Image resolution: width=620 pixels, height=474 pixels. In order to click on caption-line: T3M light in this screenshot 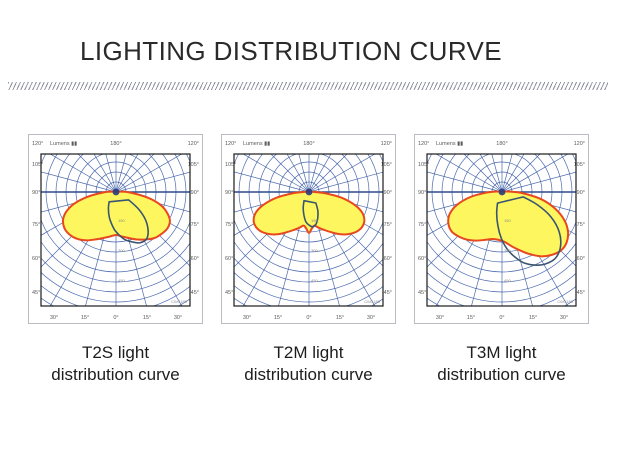, I will do `click(501, 352)`.